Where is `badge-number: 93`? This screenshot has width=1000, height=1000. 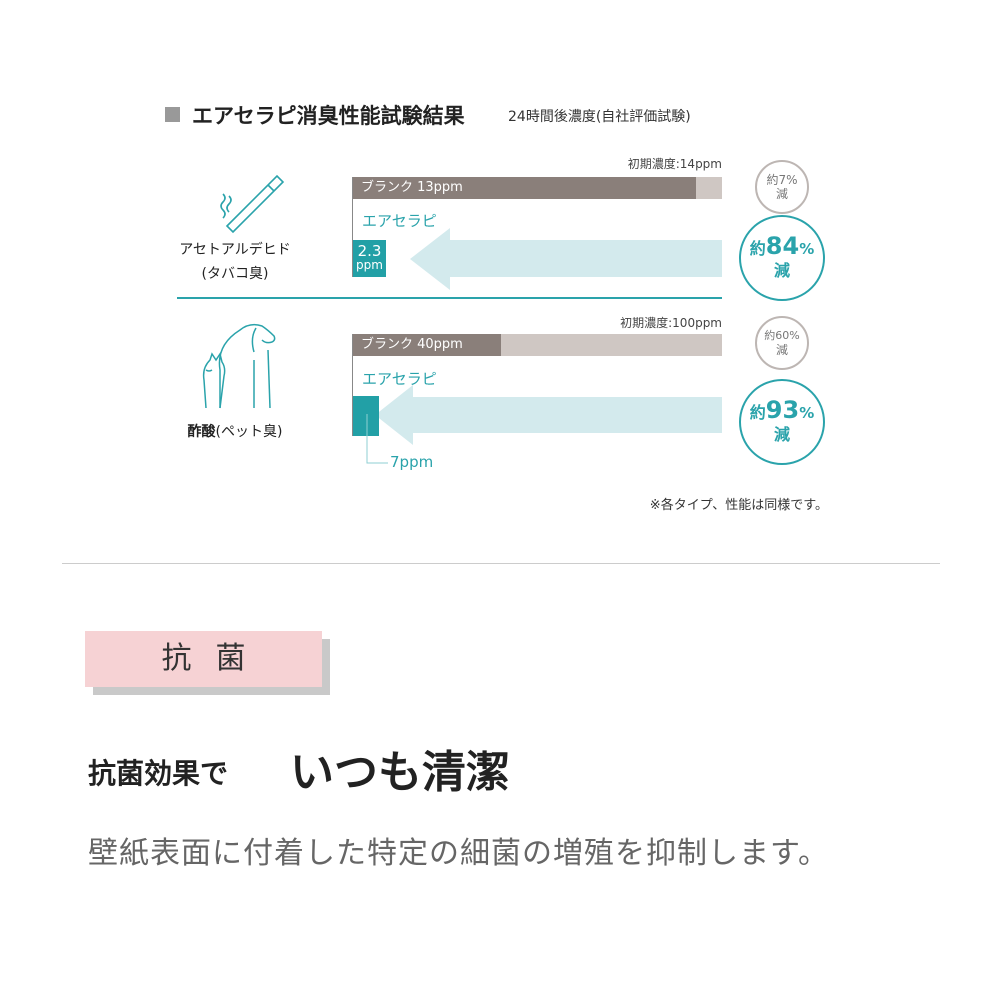 badge-number: 93 is located at coordinates (782, 409).